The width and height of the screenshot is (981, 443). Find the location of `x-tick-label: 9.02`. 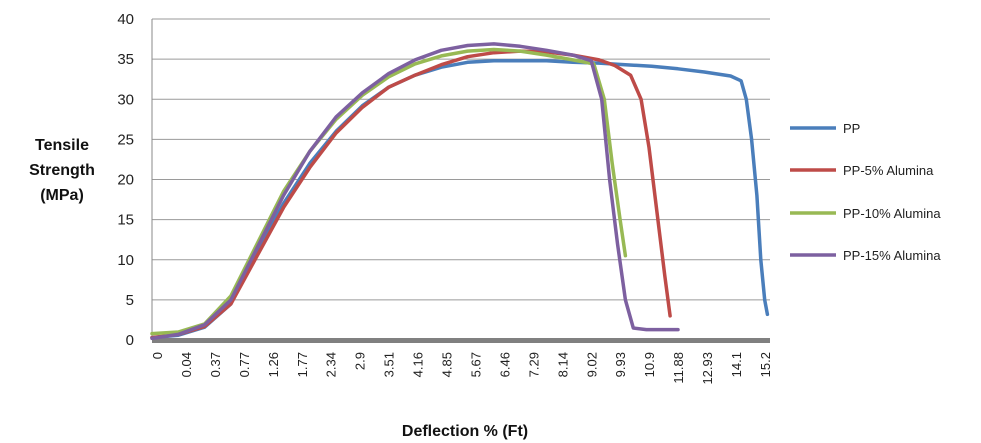

x-tick-label: 9.02 is located at coordinates (591, 364).